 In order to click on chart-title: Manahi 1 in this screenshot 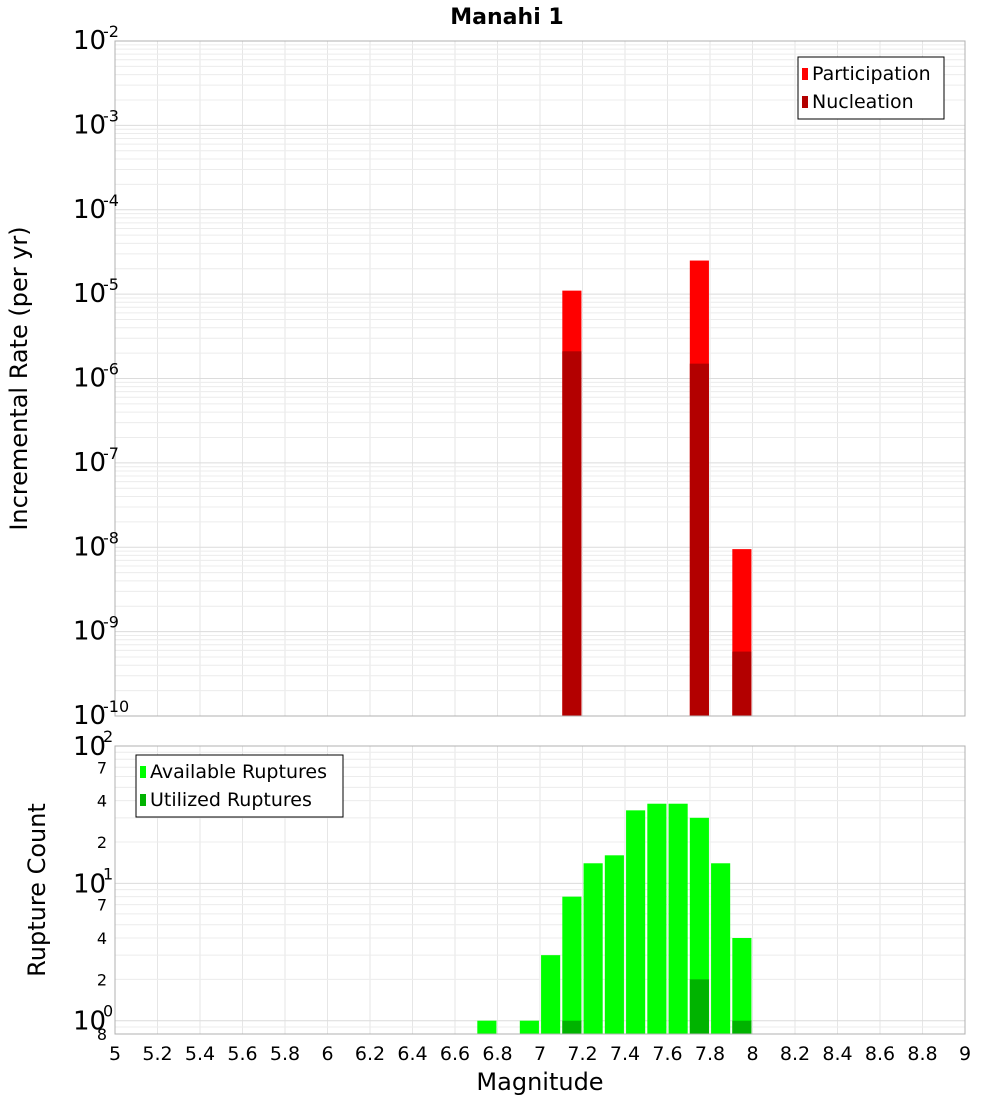, I will do `click(506, 17)`.